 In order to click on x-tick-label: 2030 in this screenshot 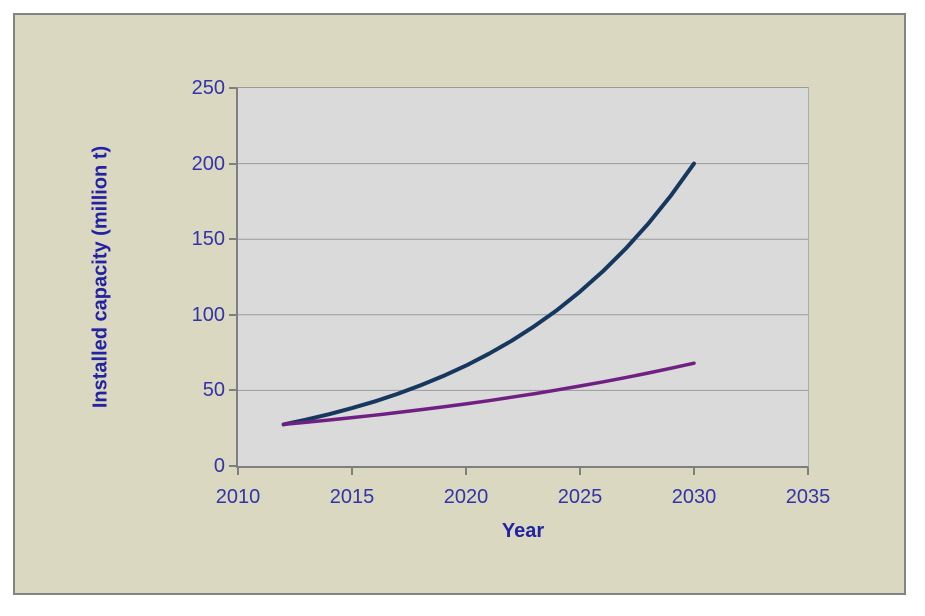, I will do `click(694, 497)`.